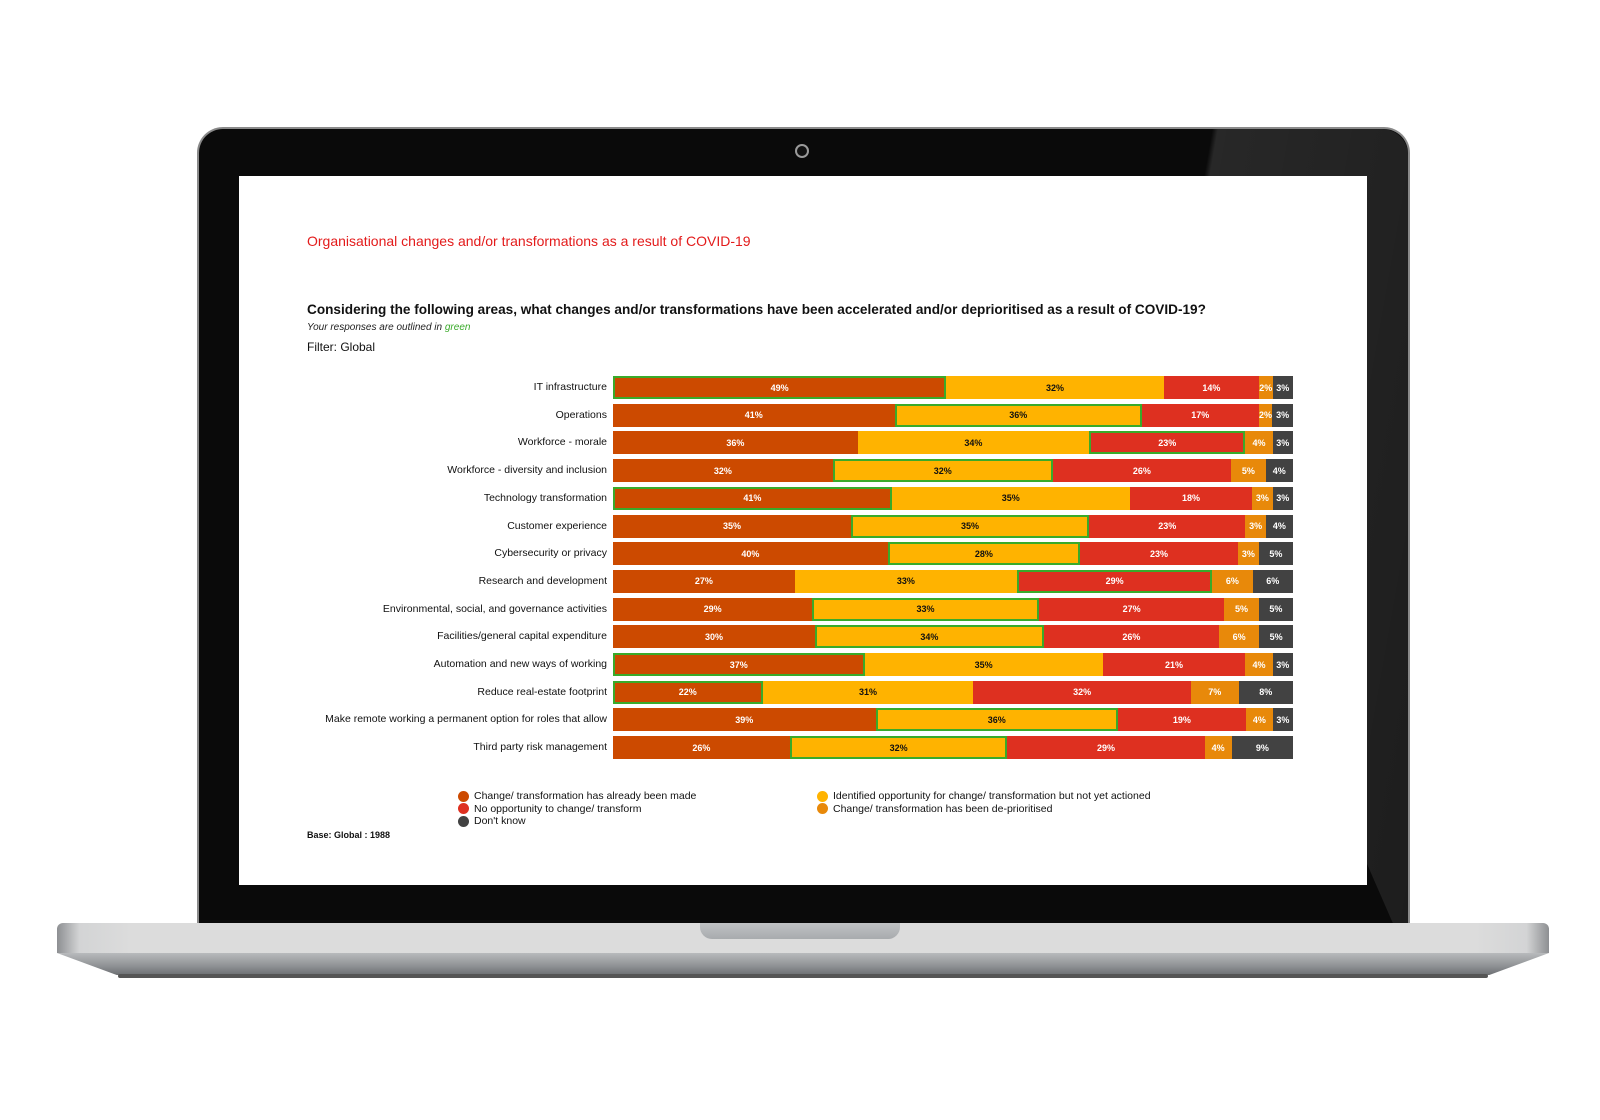 Image resolution: width=1600 pixels, height=1120 pixels. Describe the element at coordinates (714, 637) in the screenshot. I see `bar-segment-made: 30%` at that location.